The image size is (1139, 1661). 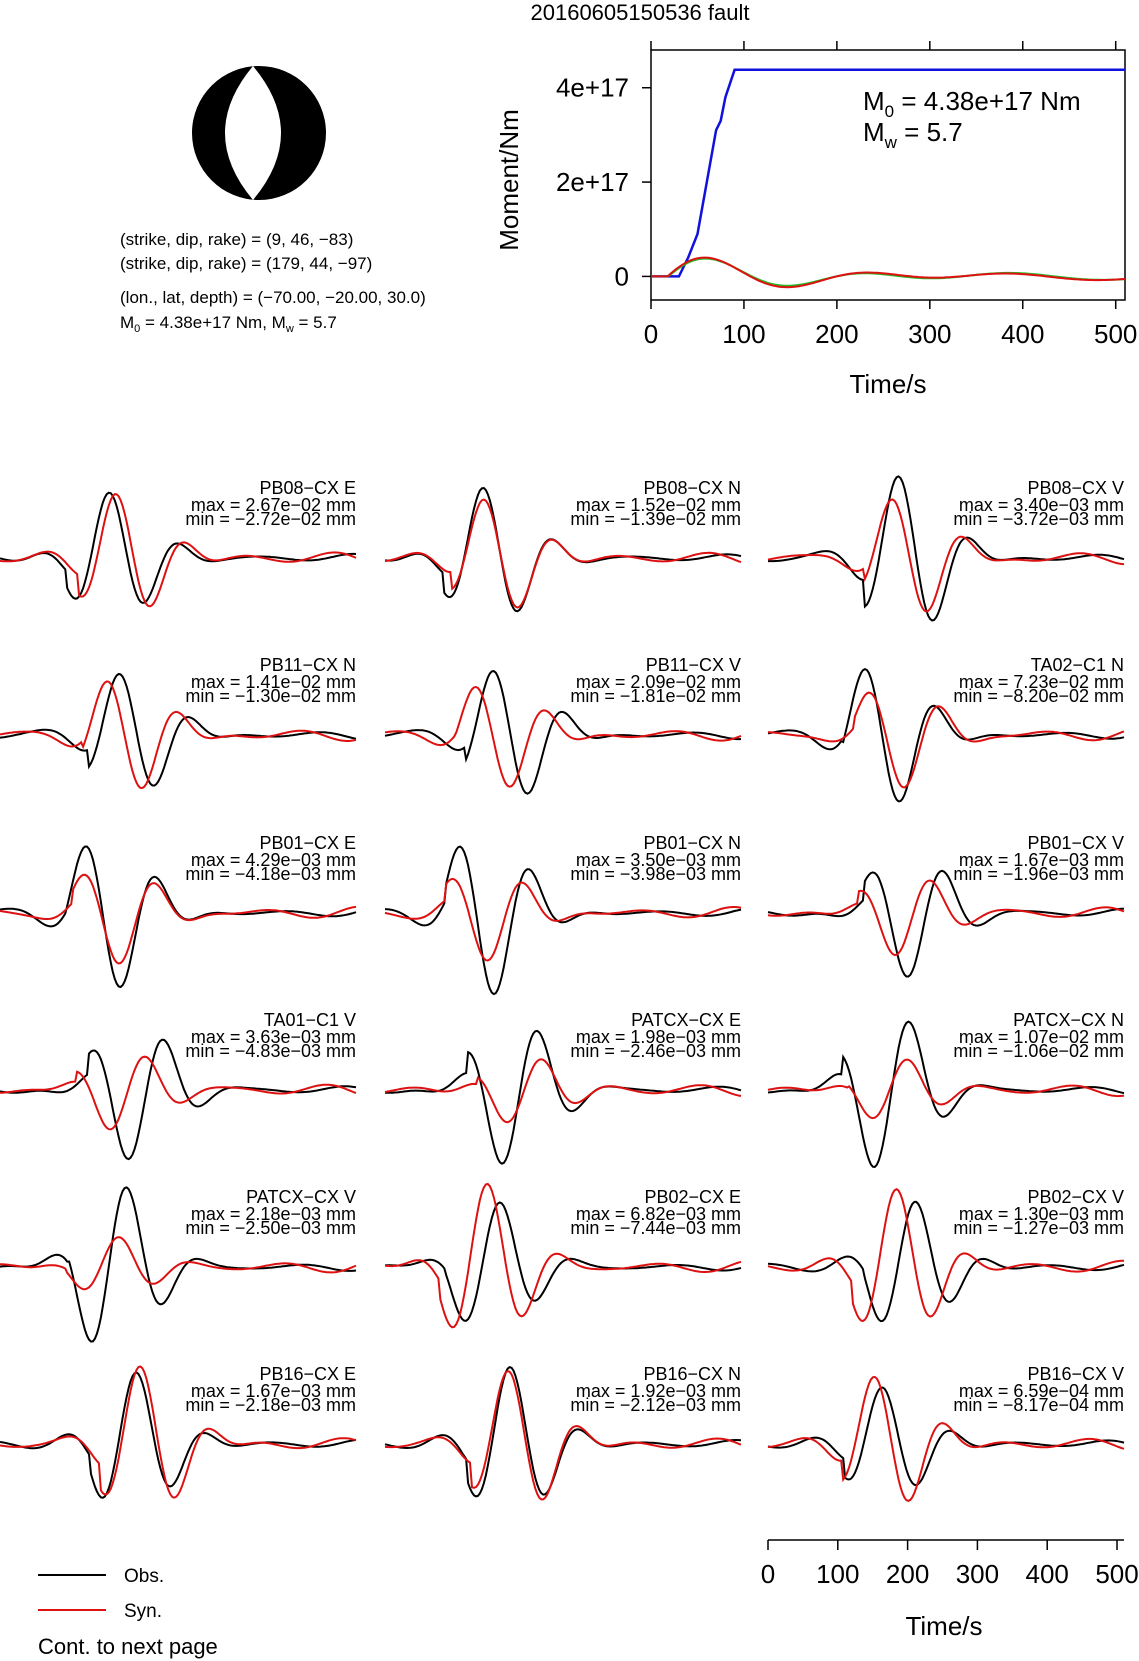 What do you see at coordinates (270, 519) in the screenshot?
I see `trace-min-label: min = −2.72e−02 mm` at bounding box center [270, 519].